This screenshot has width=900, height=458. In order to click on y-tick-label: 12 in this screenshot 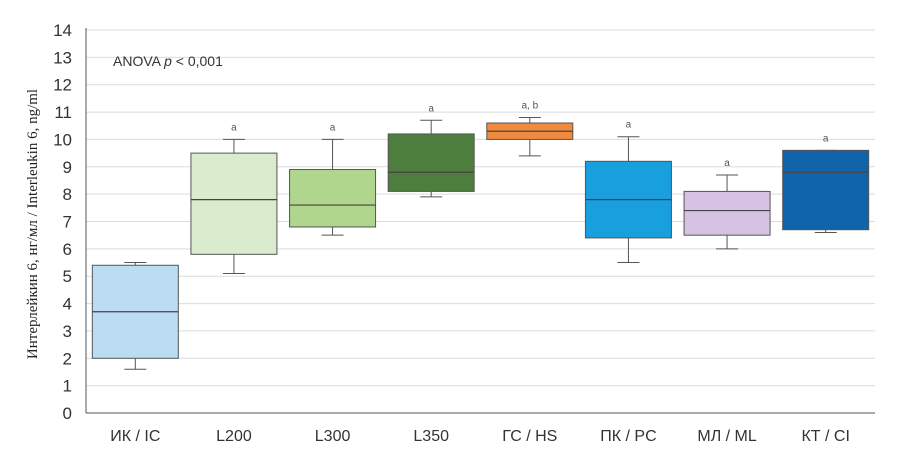, I will do `click(62, 85)`.